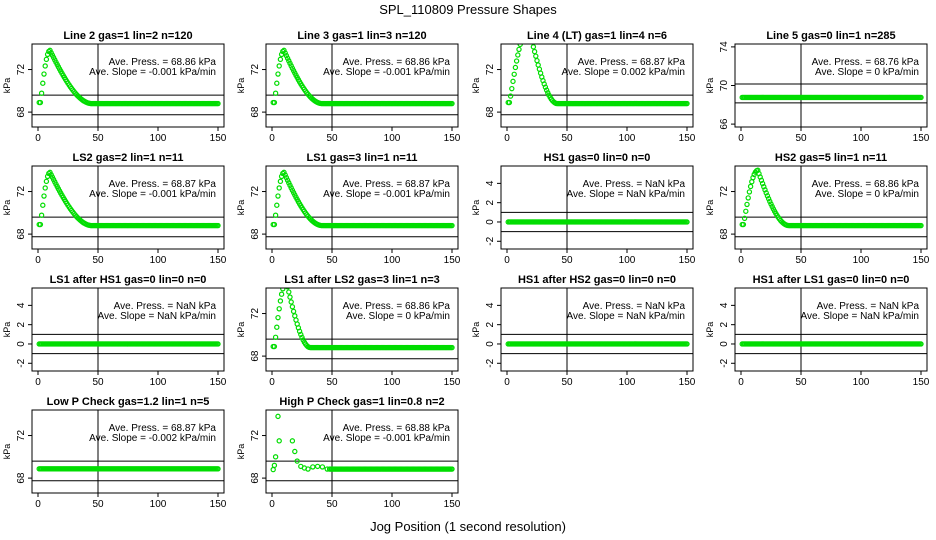 This screenshot has width=936, height=540. What do you see at coordinates (597, 280) in the screenshot?
I see `panel-title: HS1 after HS2 gas=0 lin=0 n=0` at bounding box center [597, 280].